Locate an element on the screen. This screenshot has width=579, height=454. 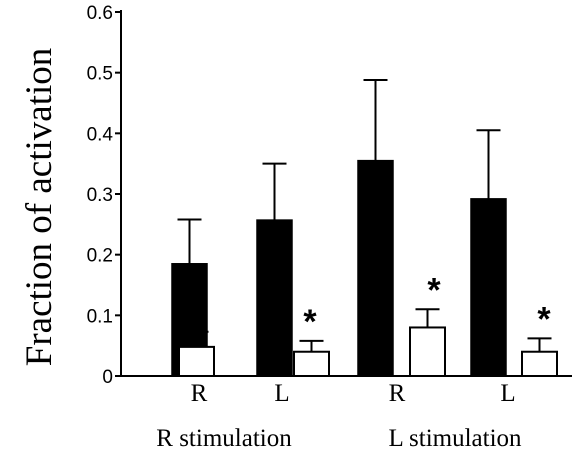
y-tick-label: 0 is located at coordinates (107, 377).